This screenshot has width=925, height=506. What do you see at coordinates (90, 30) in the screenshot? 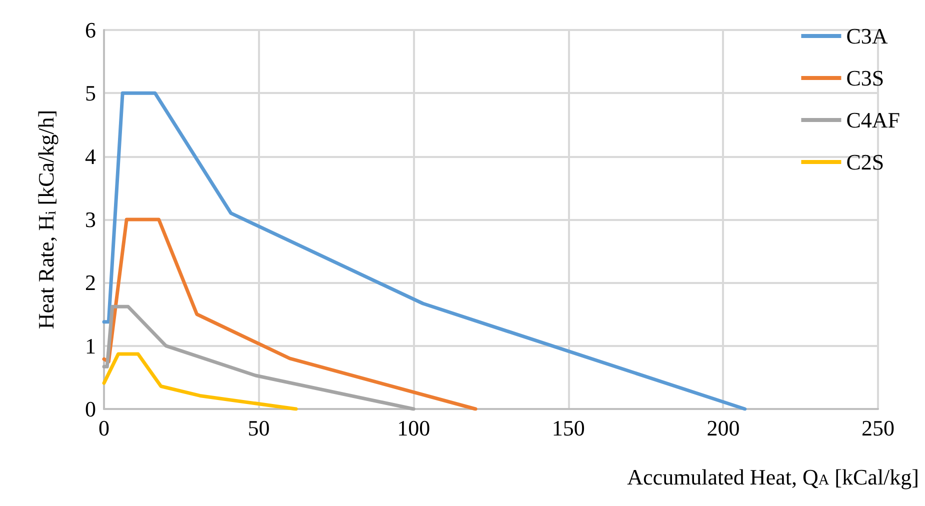
I see `y-tick-label: 6` at bounding box center [90, 30].